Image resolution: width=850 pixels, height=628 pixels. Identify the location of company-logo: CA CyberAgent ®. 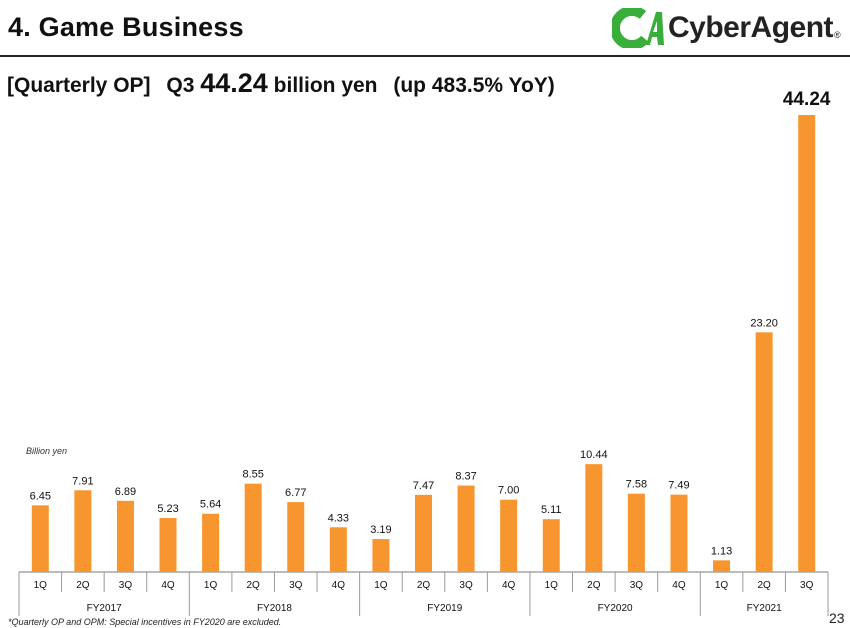
(726, 28).